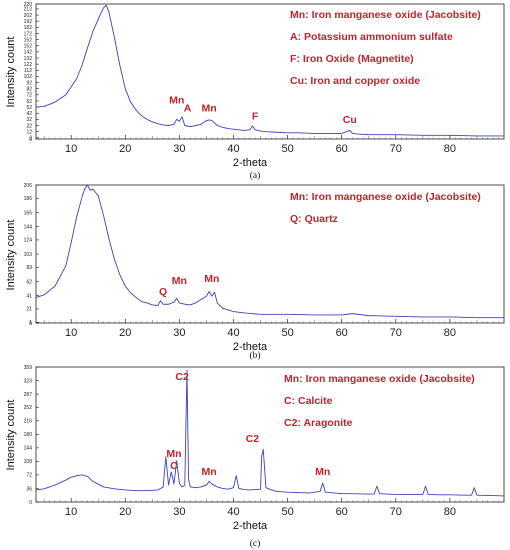 This screenshot has width=510, height=550. Describe the element at coordinates (29, 310) in the screenshot. I see `y-tick-label: 21` at that location.